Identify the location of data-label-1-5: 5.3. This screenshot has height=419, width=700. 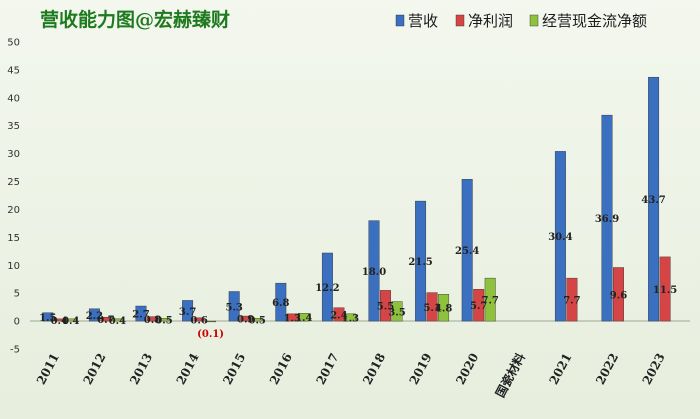
(233, 307).